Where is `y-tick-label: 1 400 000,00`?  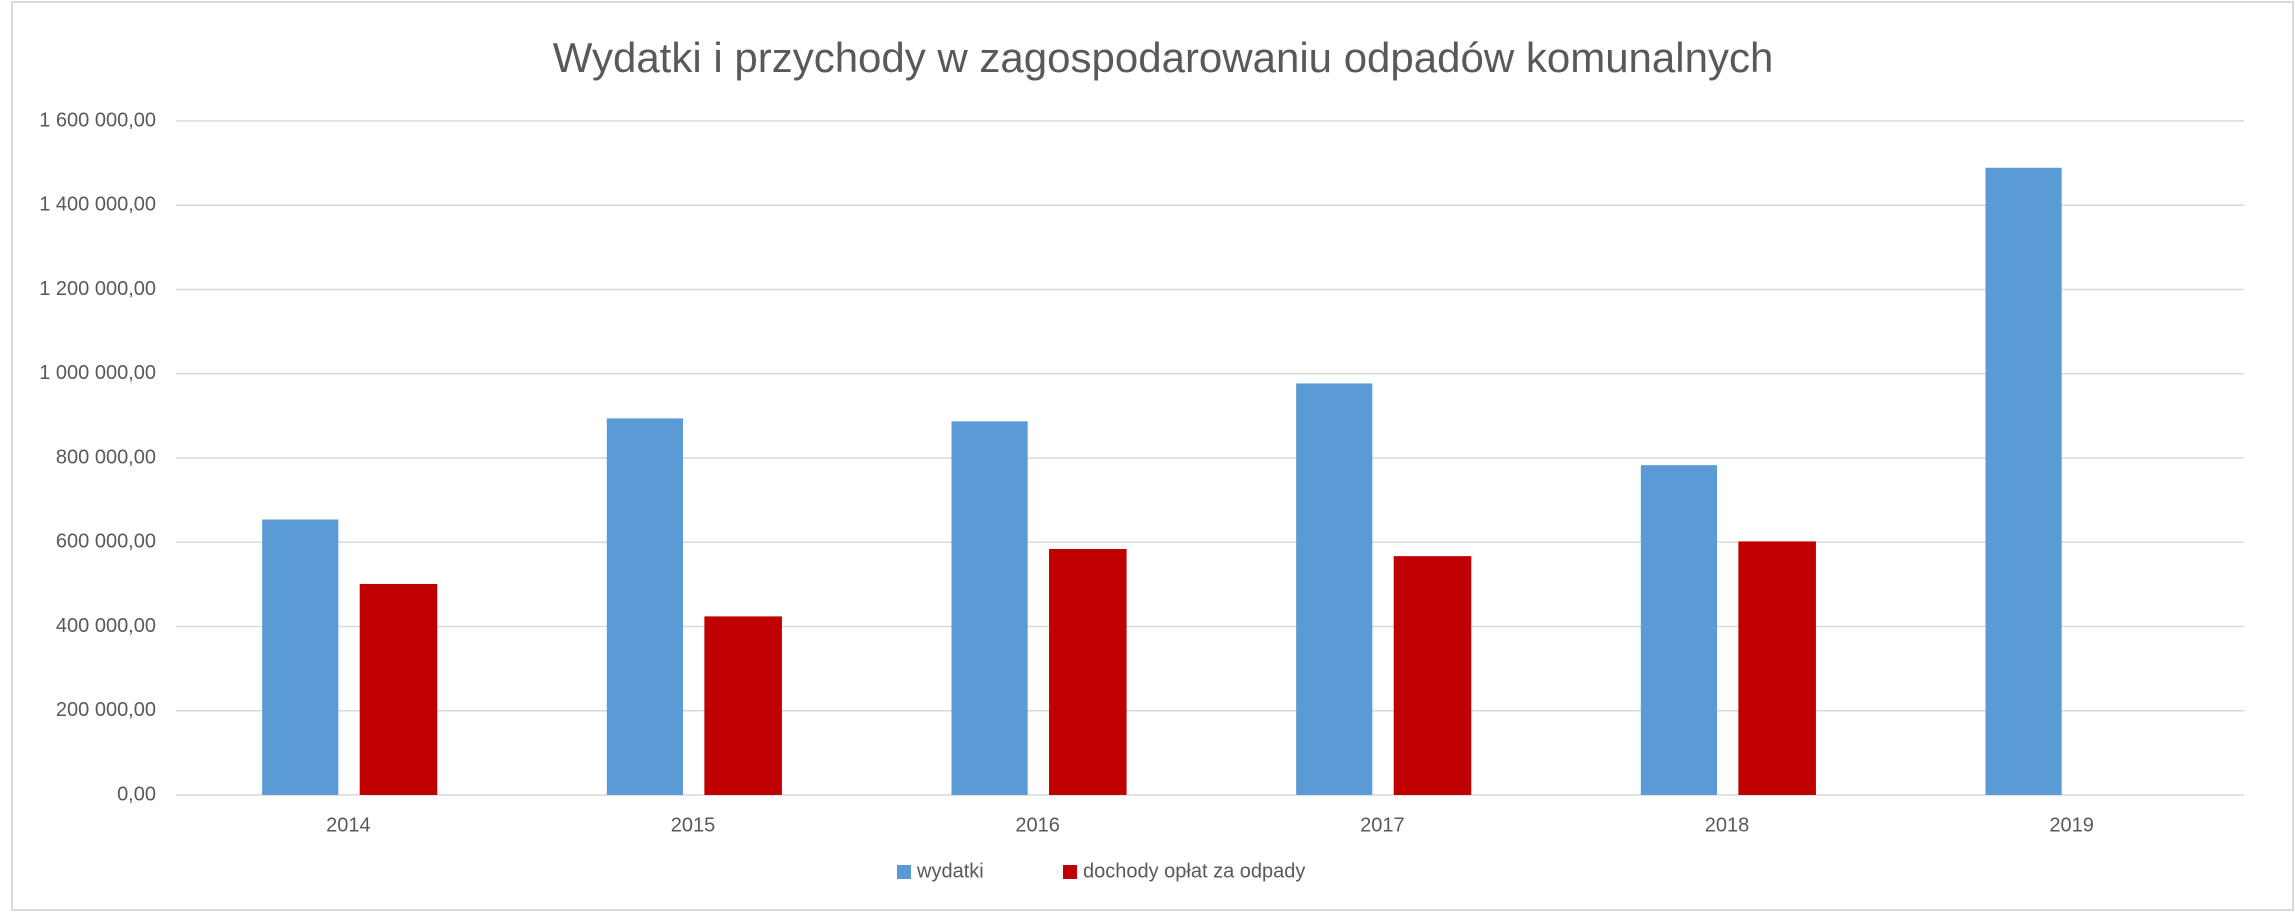 y-tick-label: 1 400 000,00 is located at coordinates (97, 205).